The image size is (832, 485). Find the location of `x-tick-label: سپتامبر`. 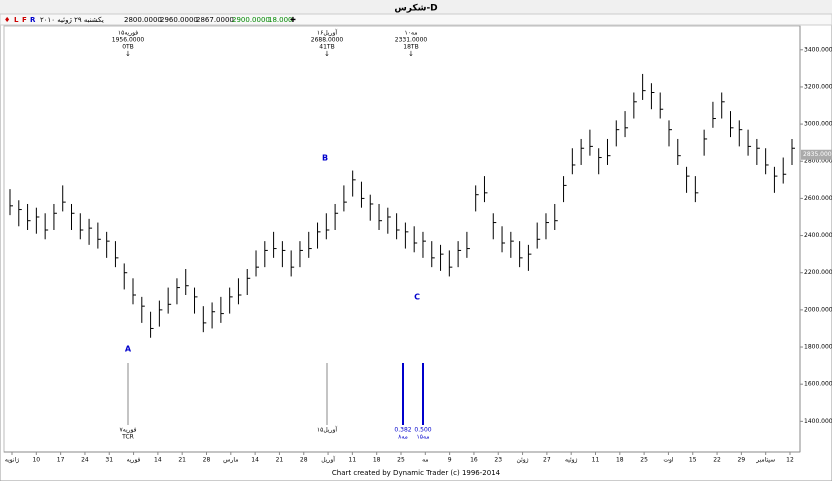

x-tick-label: سپتامبر is located at coordinates (765, 460).